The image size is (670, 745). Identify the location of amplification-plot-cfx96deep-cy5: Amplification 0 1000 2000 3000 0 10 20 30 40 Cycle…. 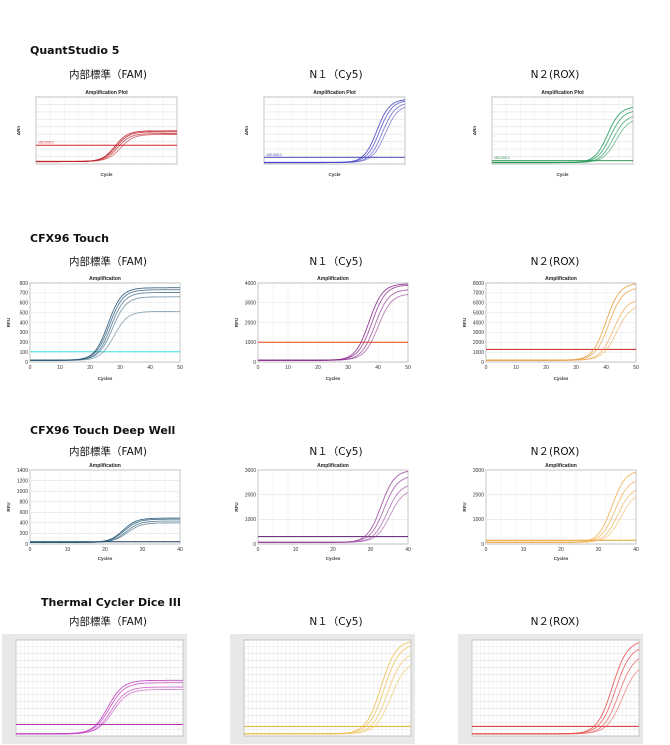
(323, 512).